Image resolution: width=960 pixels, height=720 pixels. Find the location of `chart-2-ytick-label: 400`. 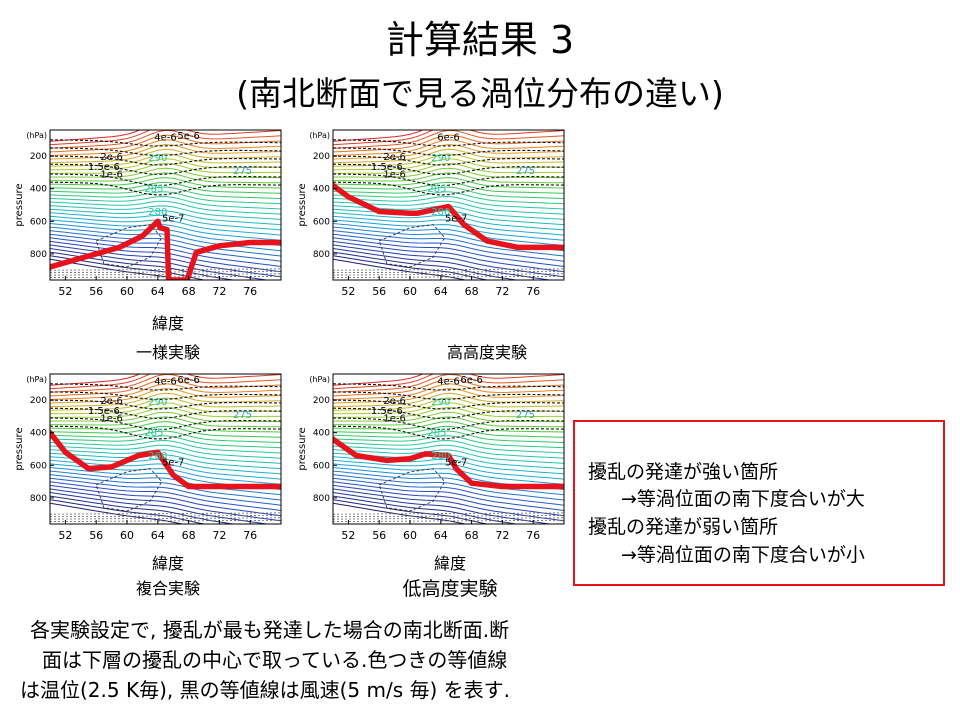

chart-2-ytick-label: 400 is located at coordinates (38, 434).